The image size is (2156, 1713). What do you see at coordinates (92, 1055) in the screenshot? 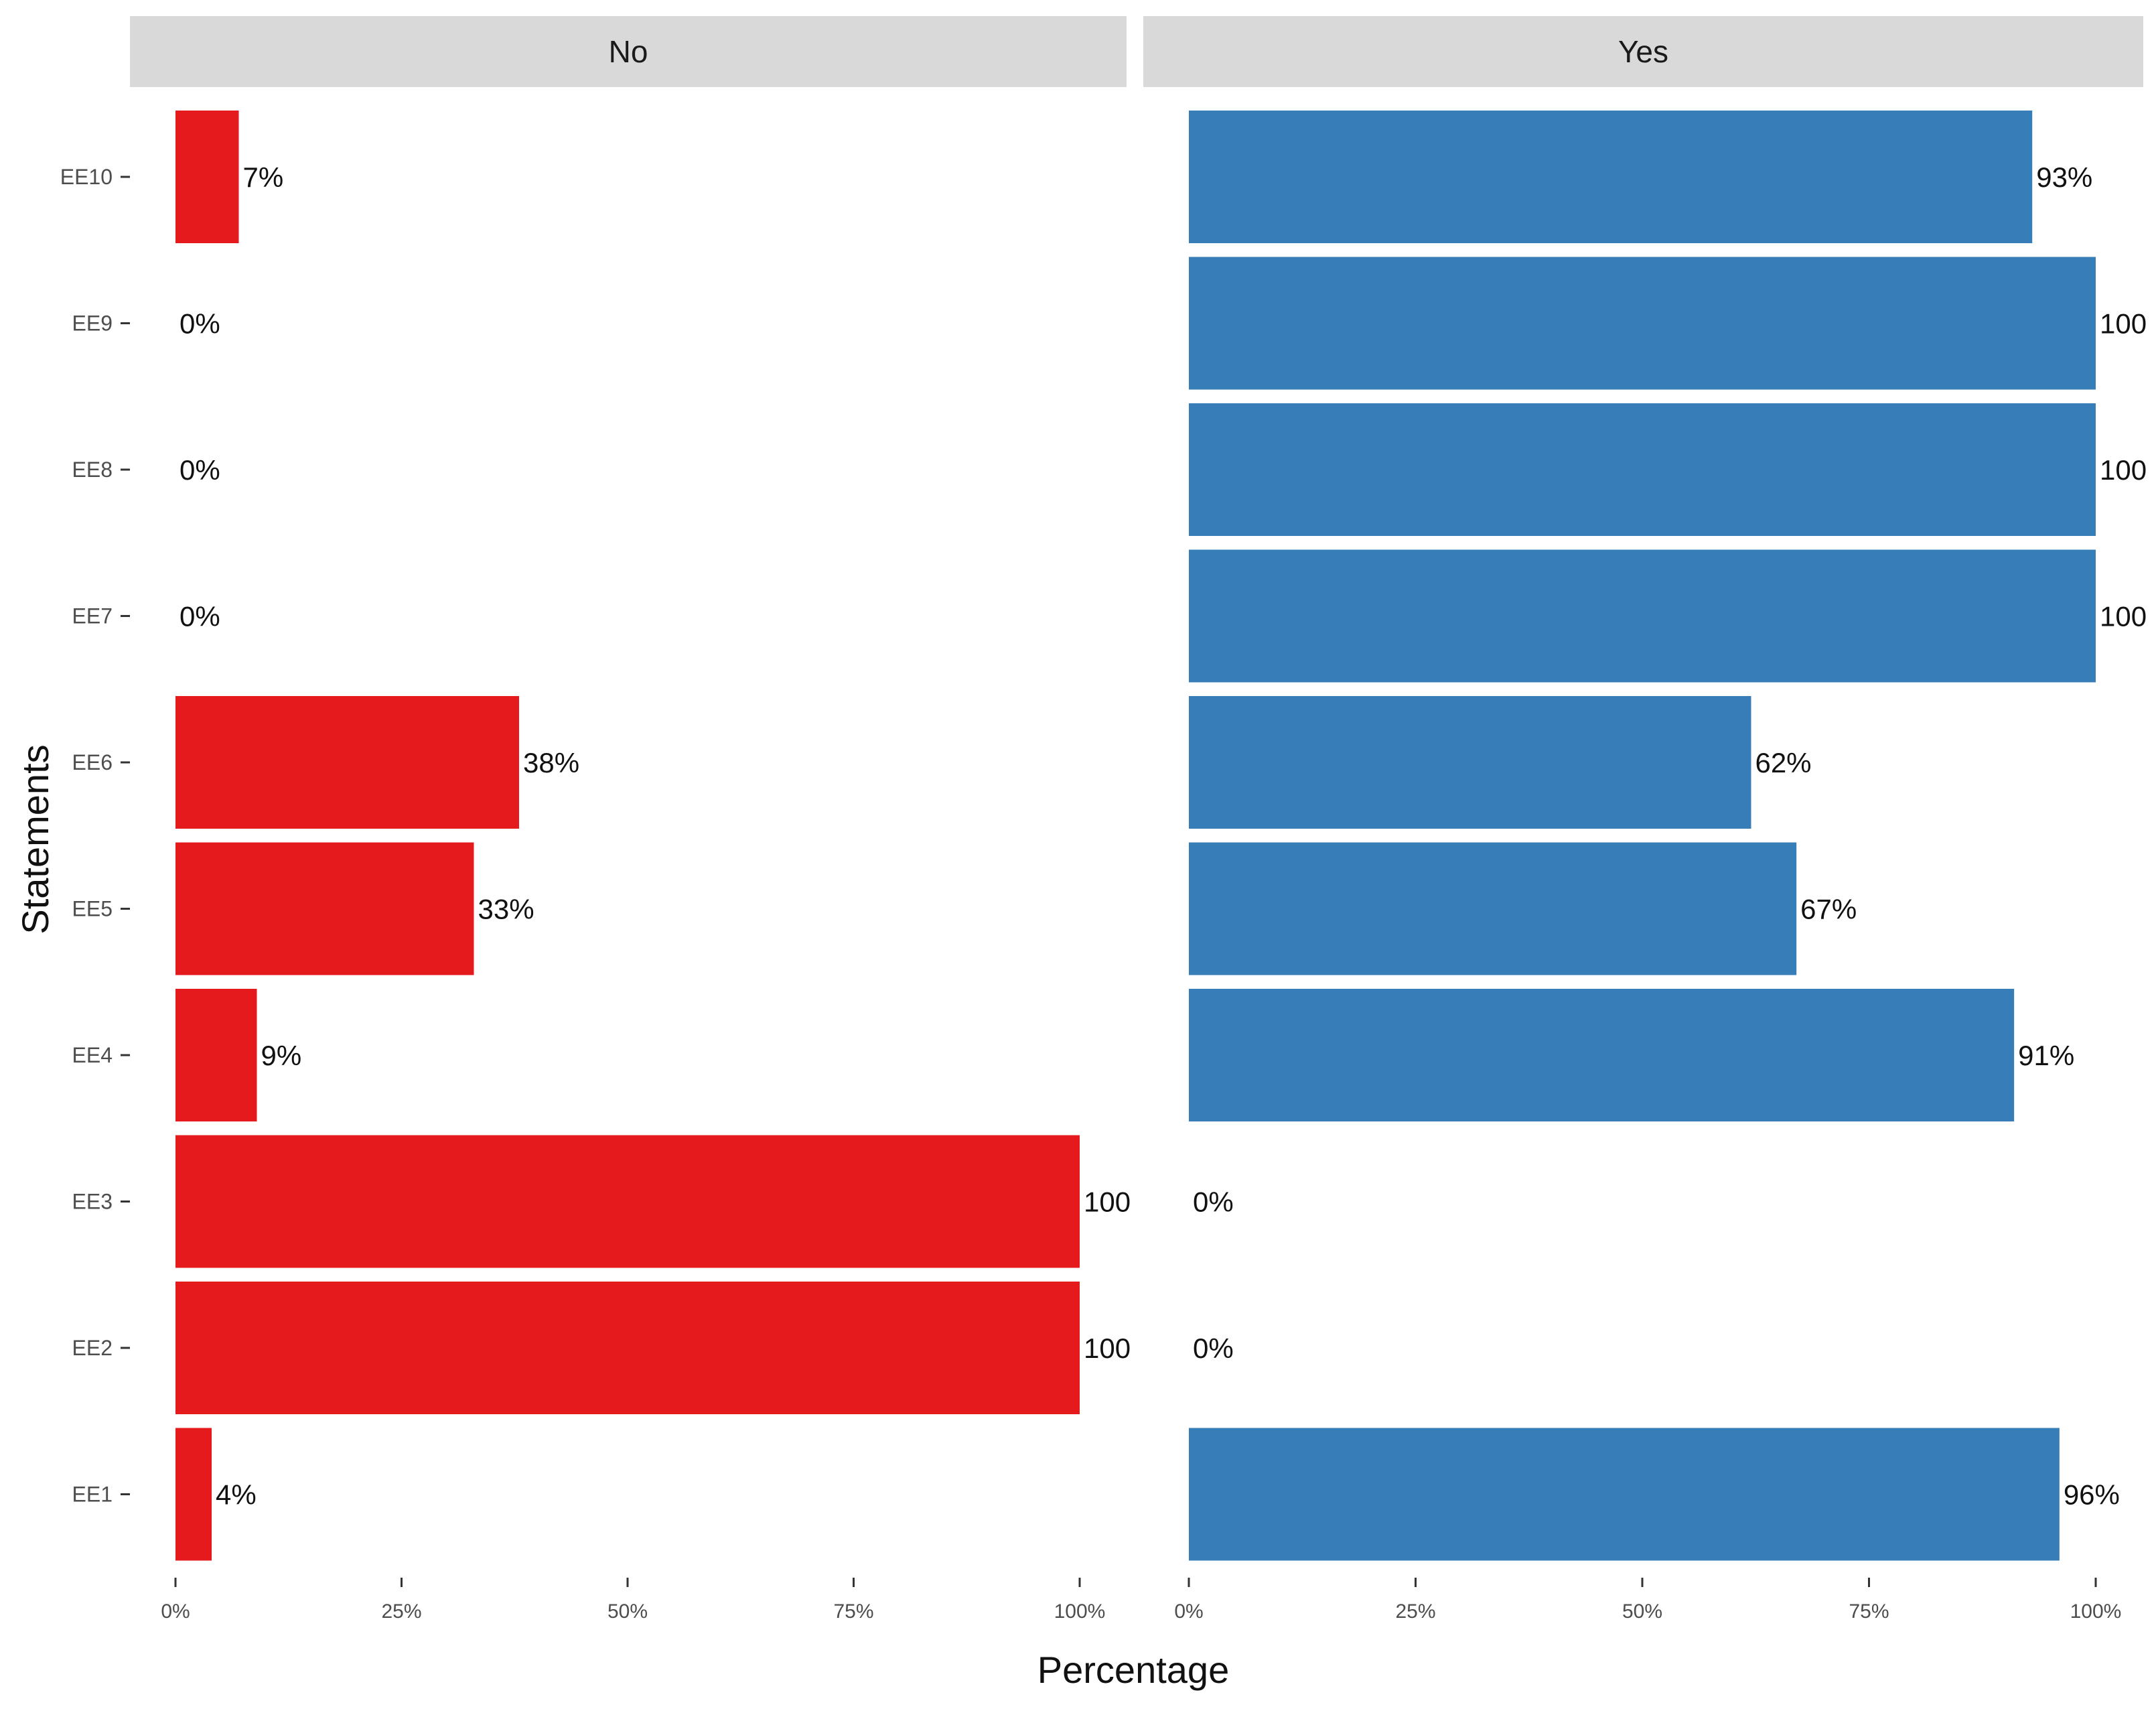
I see `y-tick-label-ee4: EE4` at bounding box center [92, 1055].